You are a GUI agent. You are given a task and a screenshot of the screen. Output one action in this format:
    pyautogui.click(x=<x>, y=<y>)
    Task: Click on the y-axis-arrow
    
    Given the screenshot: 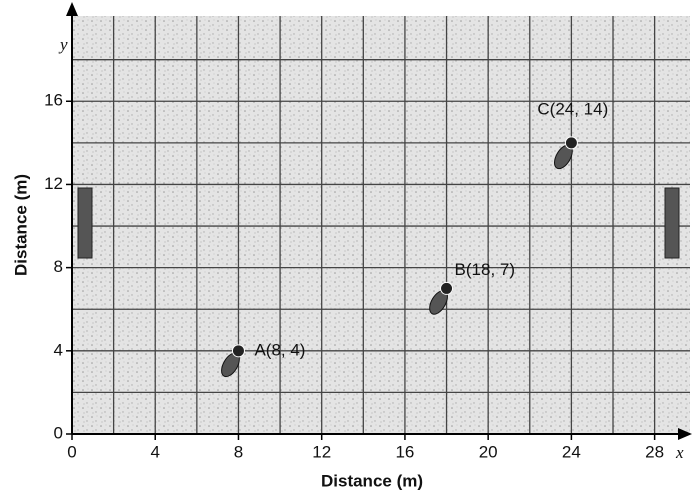 What is the action you would take?
    pyautogui.click(x=72, y=9)
    